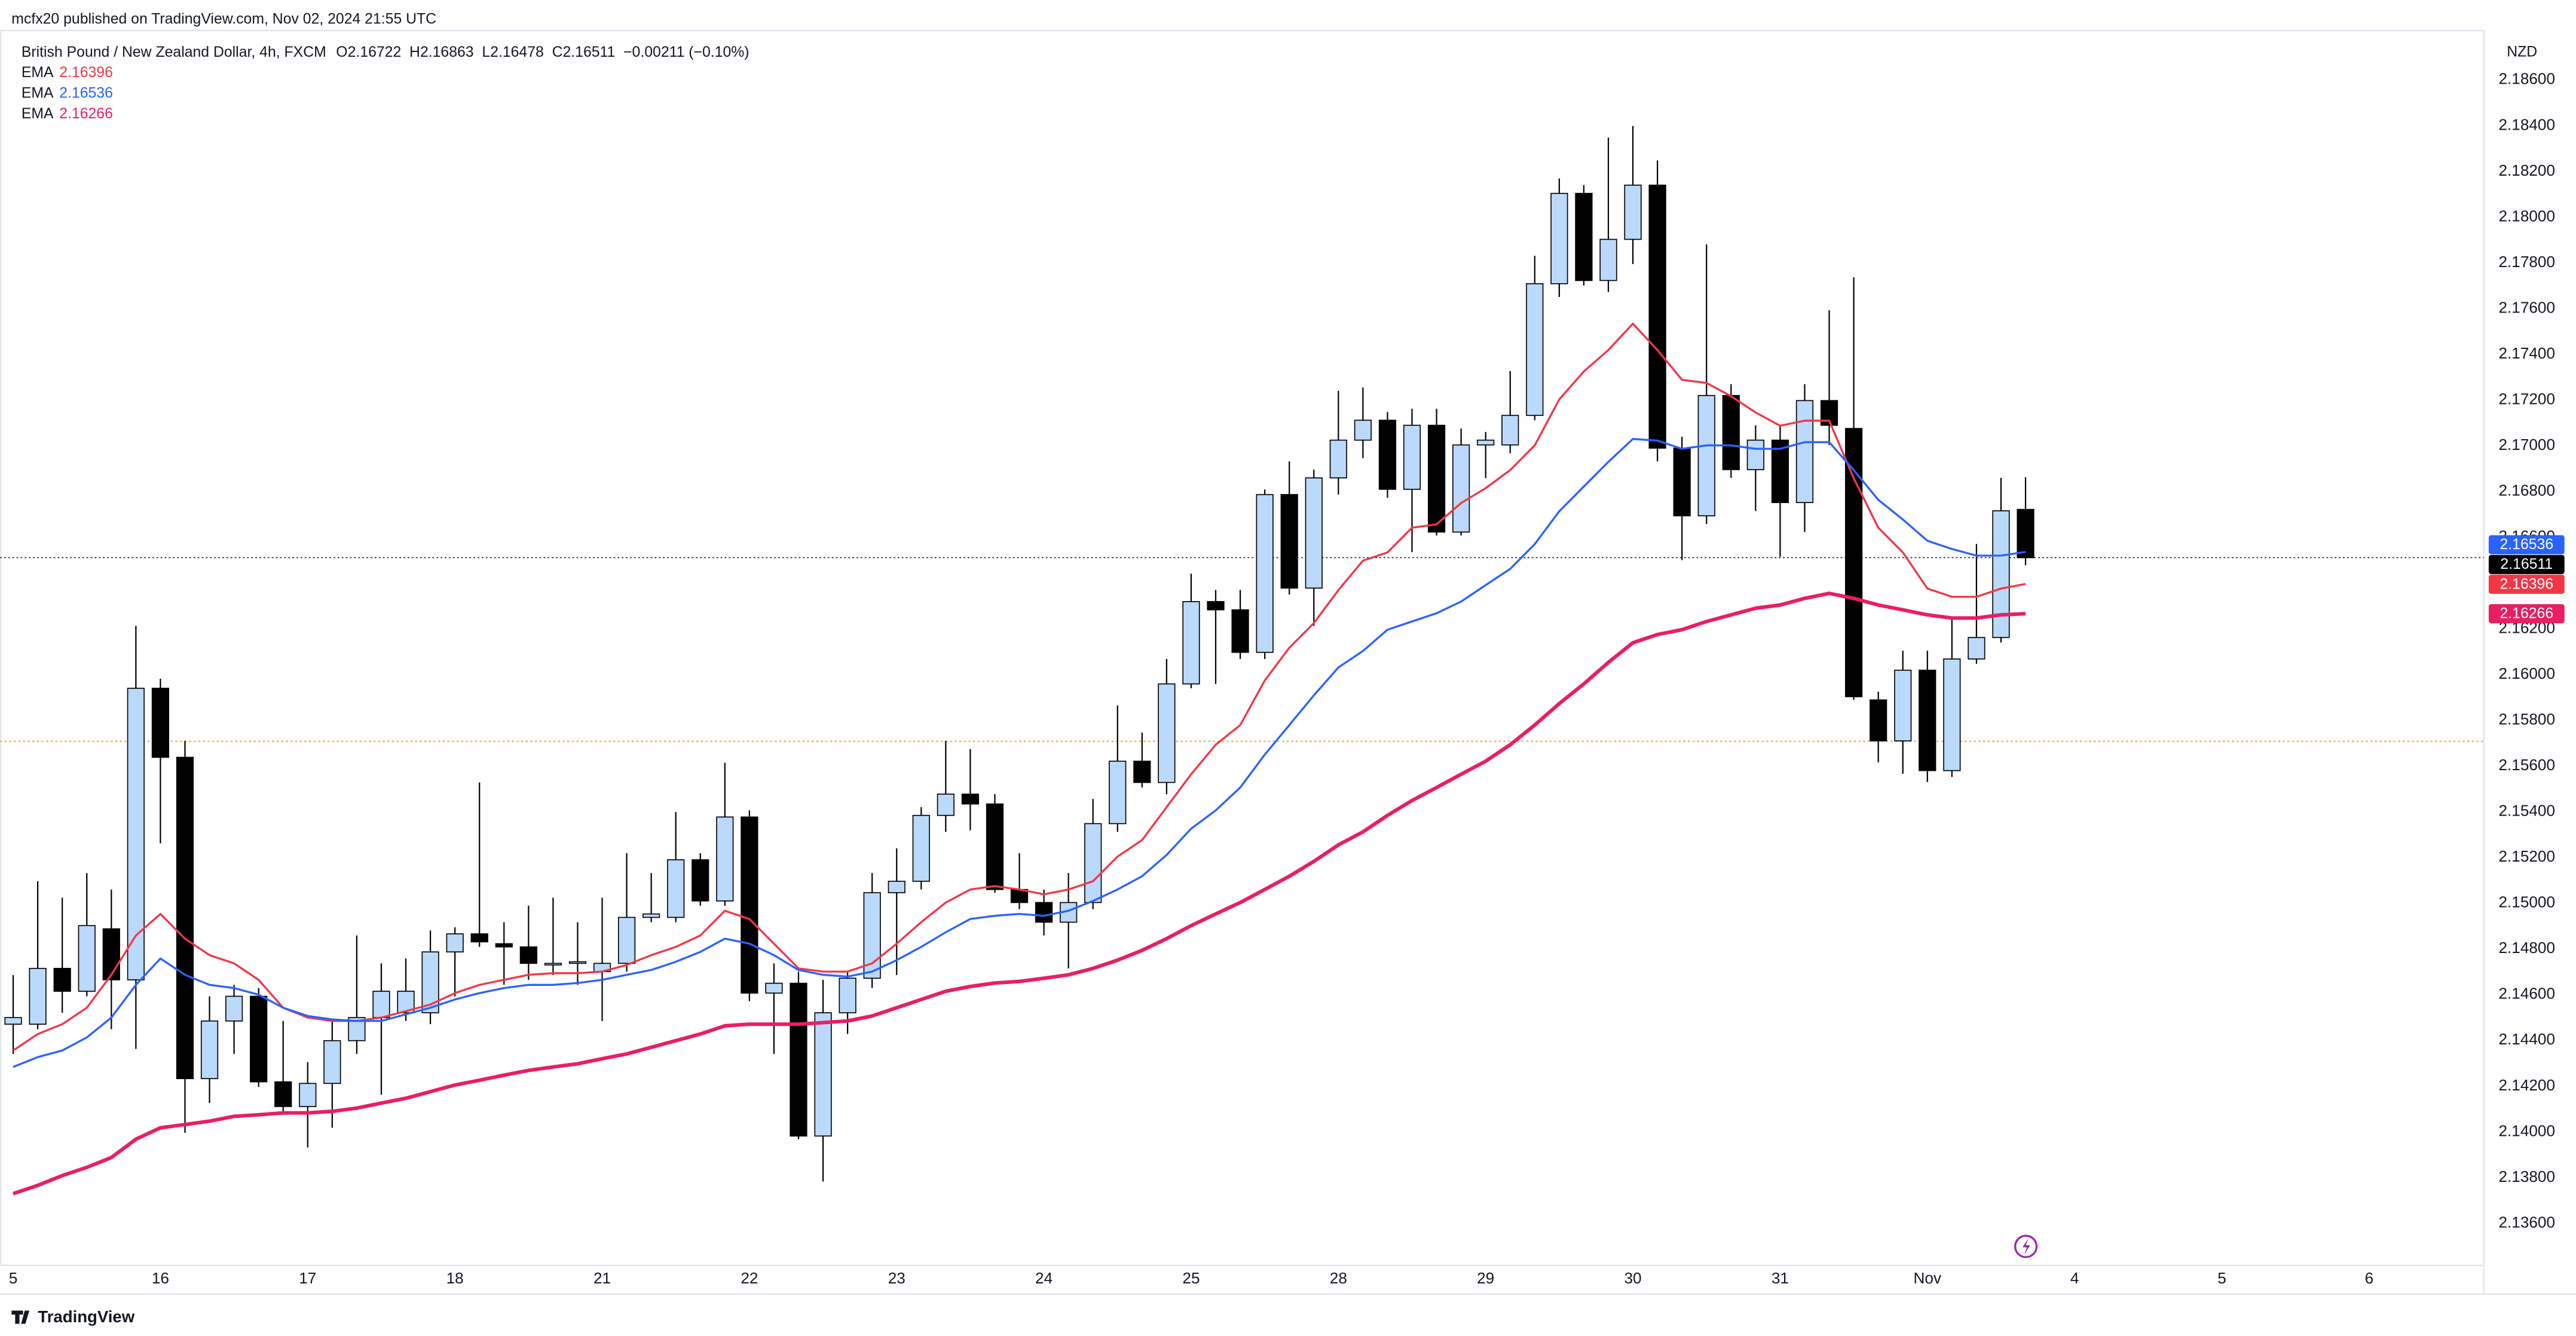 The height and width of the screenshot is (1336, 2576). Describe the element at coordinates (2369, 1278) in the screenshot. I see `x-tick-label: 6` at that location.